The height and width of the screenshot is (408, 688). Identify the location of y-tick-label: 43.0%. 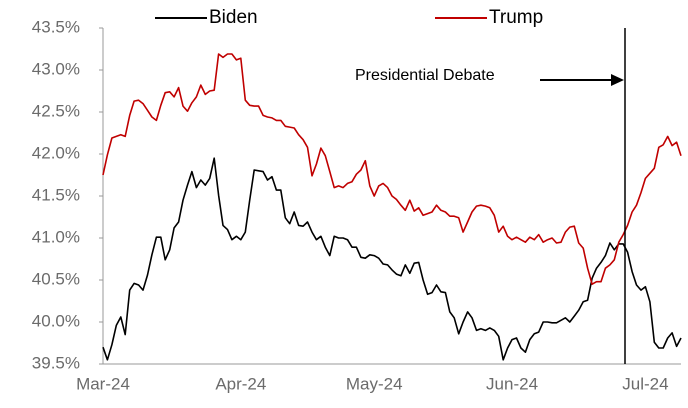
(56, 68).